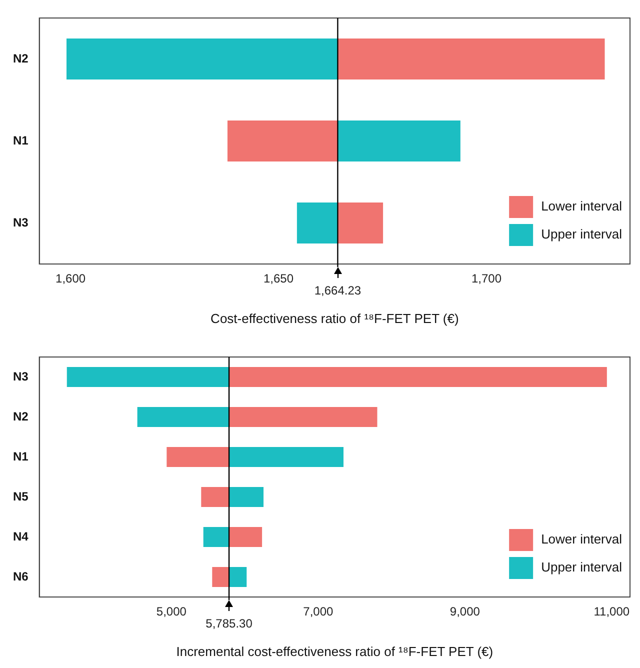  What do you see at coordinates (338, 290) in the screenshot?
I see `ref-line-label: 1,664.23` at bounding box center [338, 290].